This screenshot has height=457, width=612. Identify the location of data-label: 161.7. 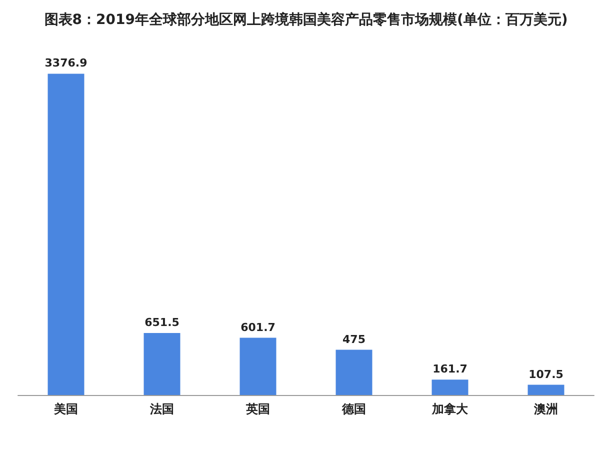
(450, 369).